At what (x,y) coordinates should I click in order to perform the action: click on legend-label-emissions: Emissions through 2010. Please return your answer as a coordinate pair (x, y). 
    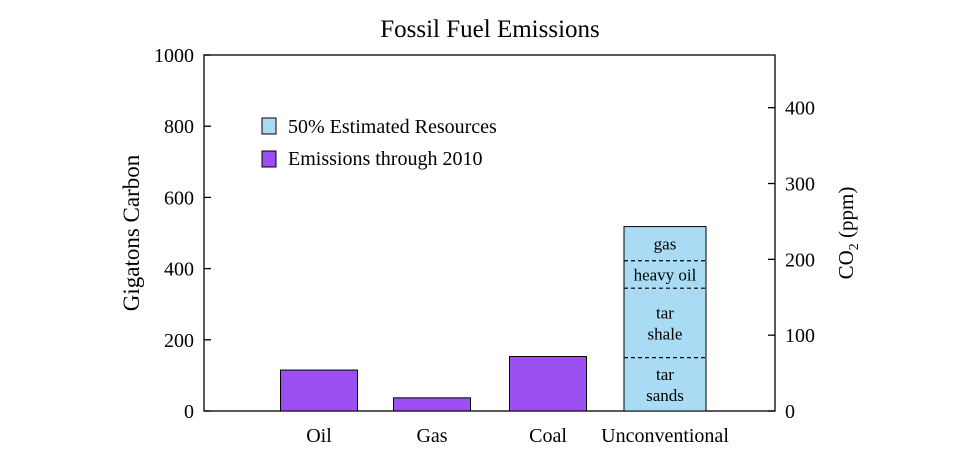
    Looking at the image, I should click on (385, 159).